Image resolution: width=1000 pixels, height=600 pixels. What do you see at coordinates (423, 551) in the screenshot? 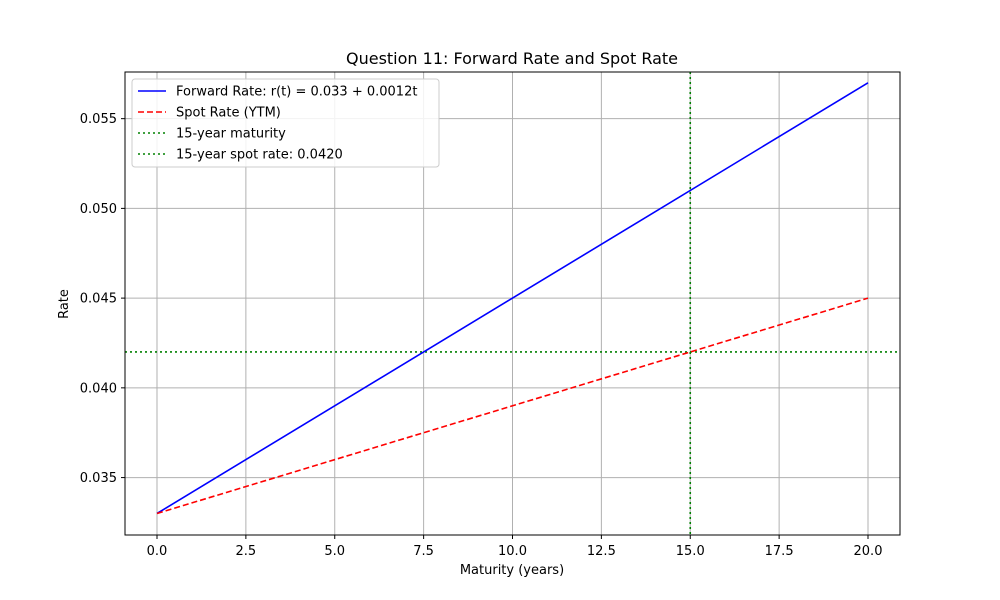
I see `x-tick-label: 7.5` at bounding box center [423, 551].